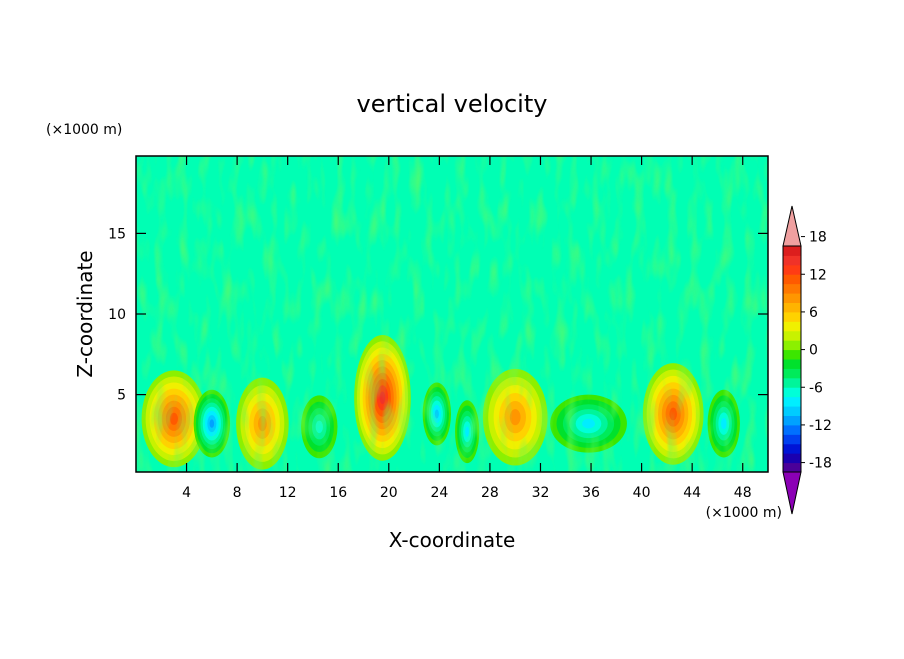 This screenshot has width=904, height=659. What do you see at coordinates (792, 493) in the screenshot?
I see `colorbar-bottom-arrow` at bounding box center [792, 493].